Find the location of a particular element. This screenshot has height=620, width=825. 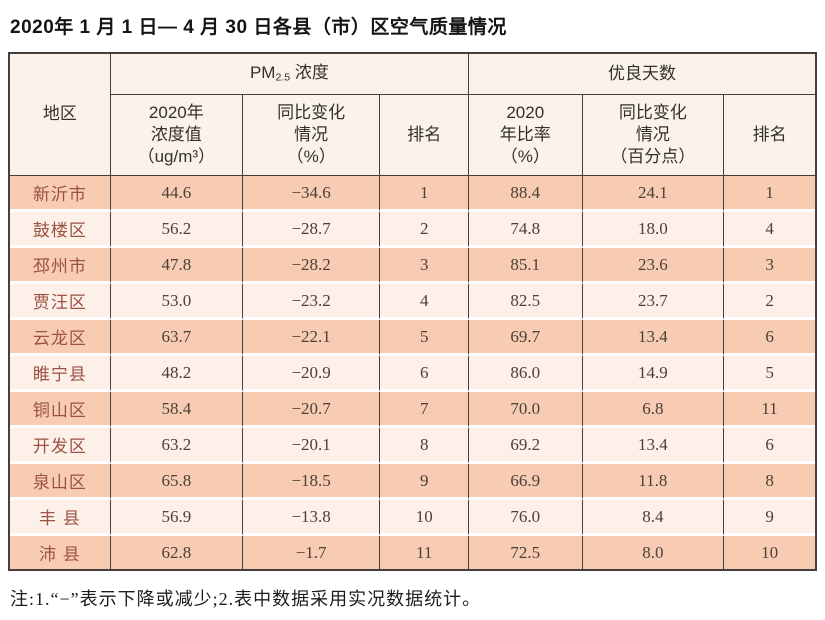

column-header-region: 地区 is located at coordinates (60, 115).